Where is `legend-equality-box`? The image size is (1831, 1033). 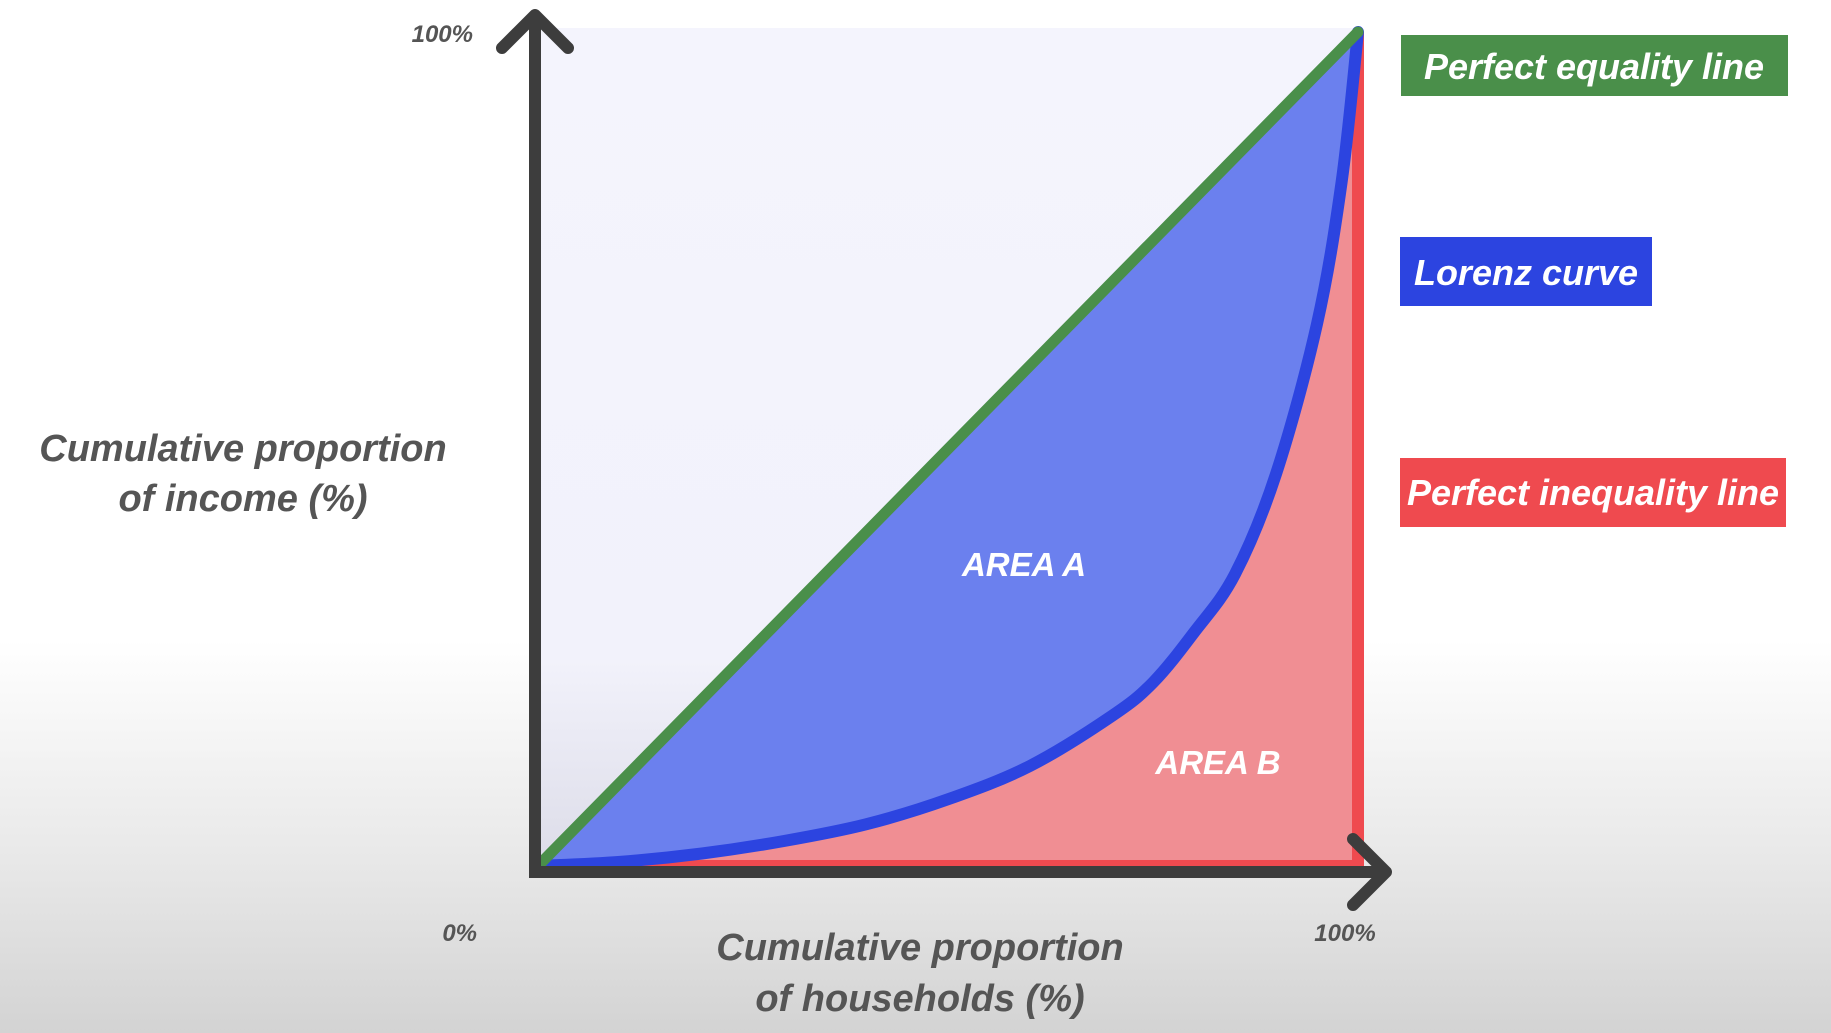 legend-equality-box is located at coordinates (1594, 65).